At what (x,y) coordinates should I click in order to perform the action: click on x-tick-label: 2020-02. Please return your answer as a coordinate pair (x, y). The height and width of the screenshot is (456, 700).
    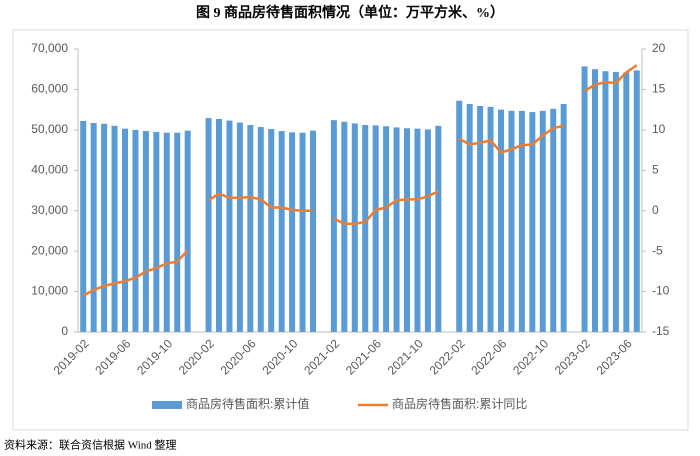
    Looking at the image, I should click on (196, 356).